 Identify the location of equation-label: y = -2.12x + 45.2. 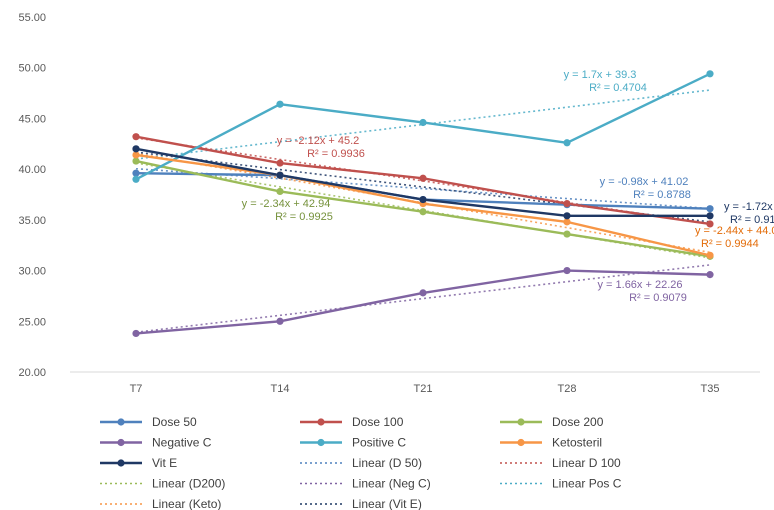
(318, 141).